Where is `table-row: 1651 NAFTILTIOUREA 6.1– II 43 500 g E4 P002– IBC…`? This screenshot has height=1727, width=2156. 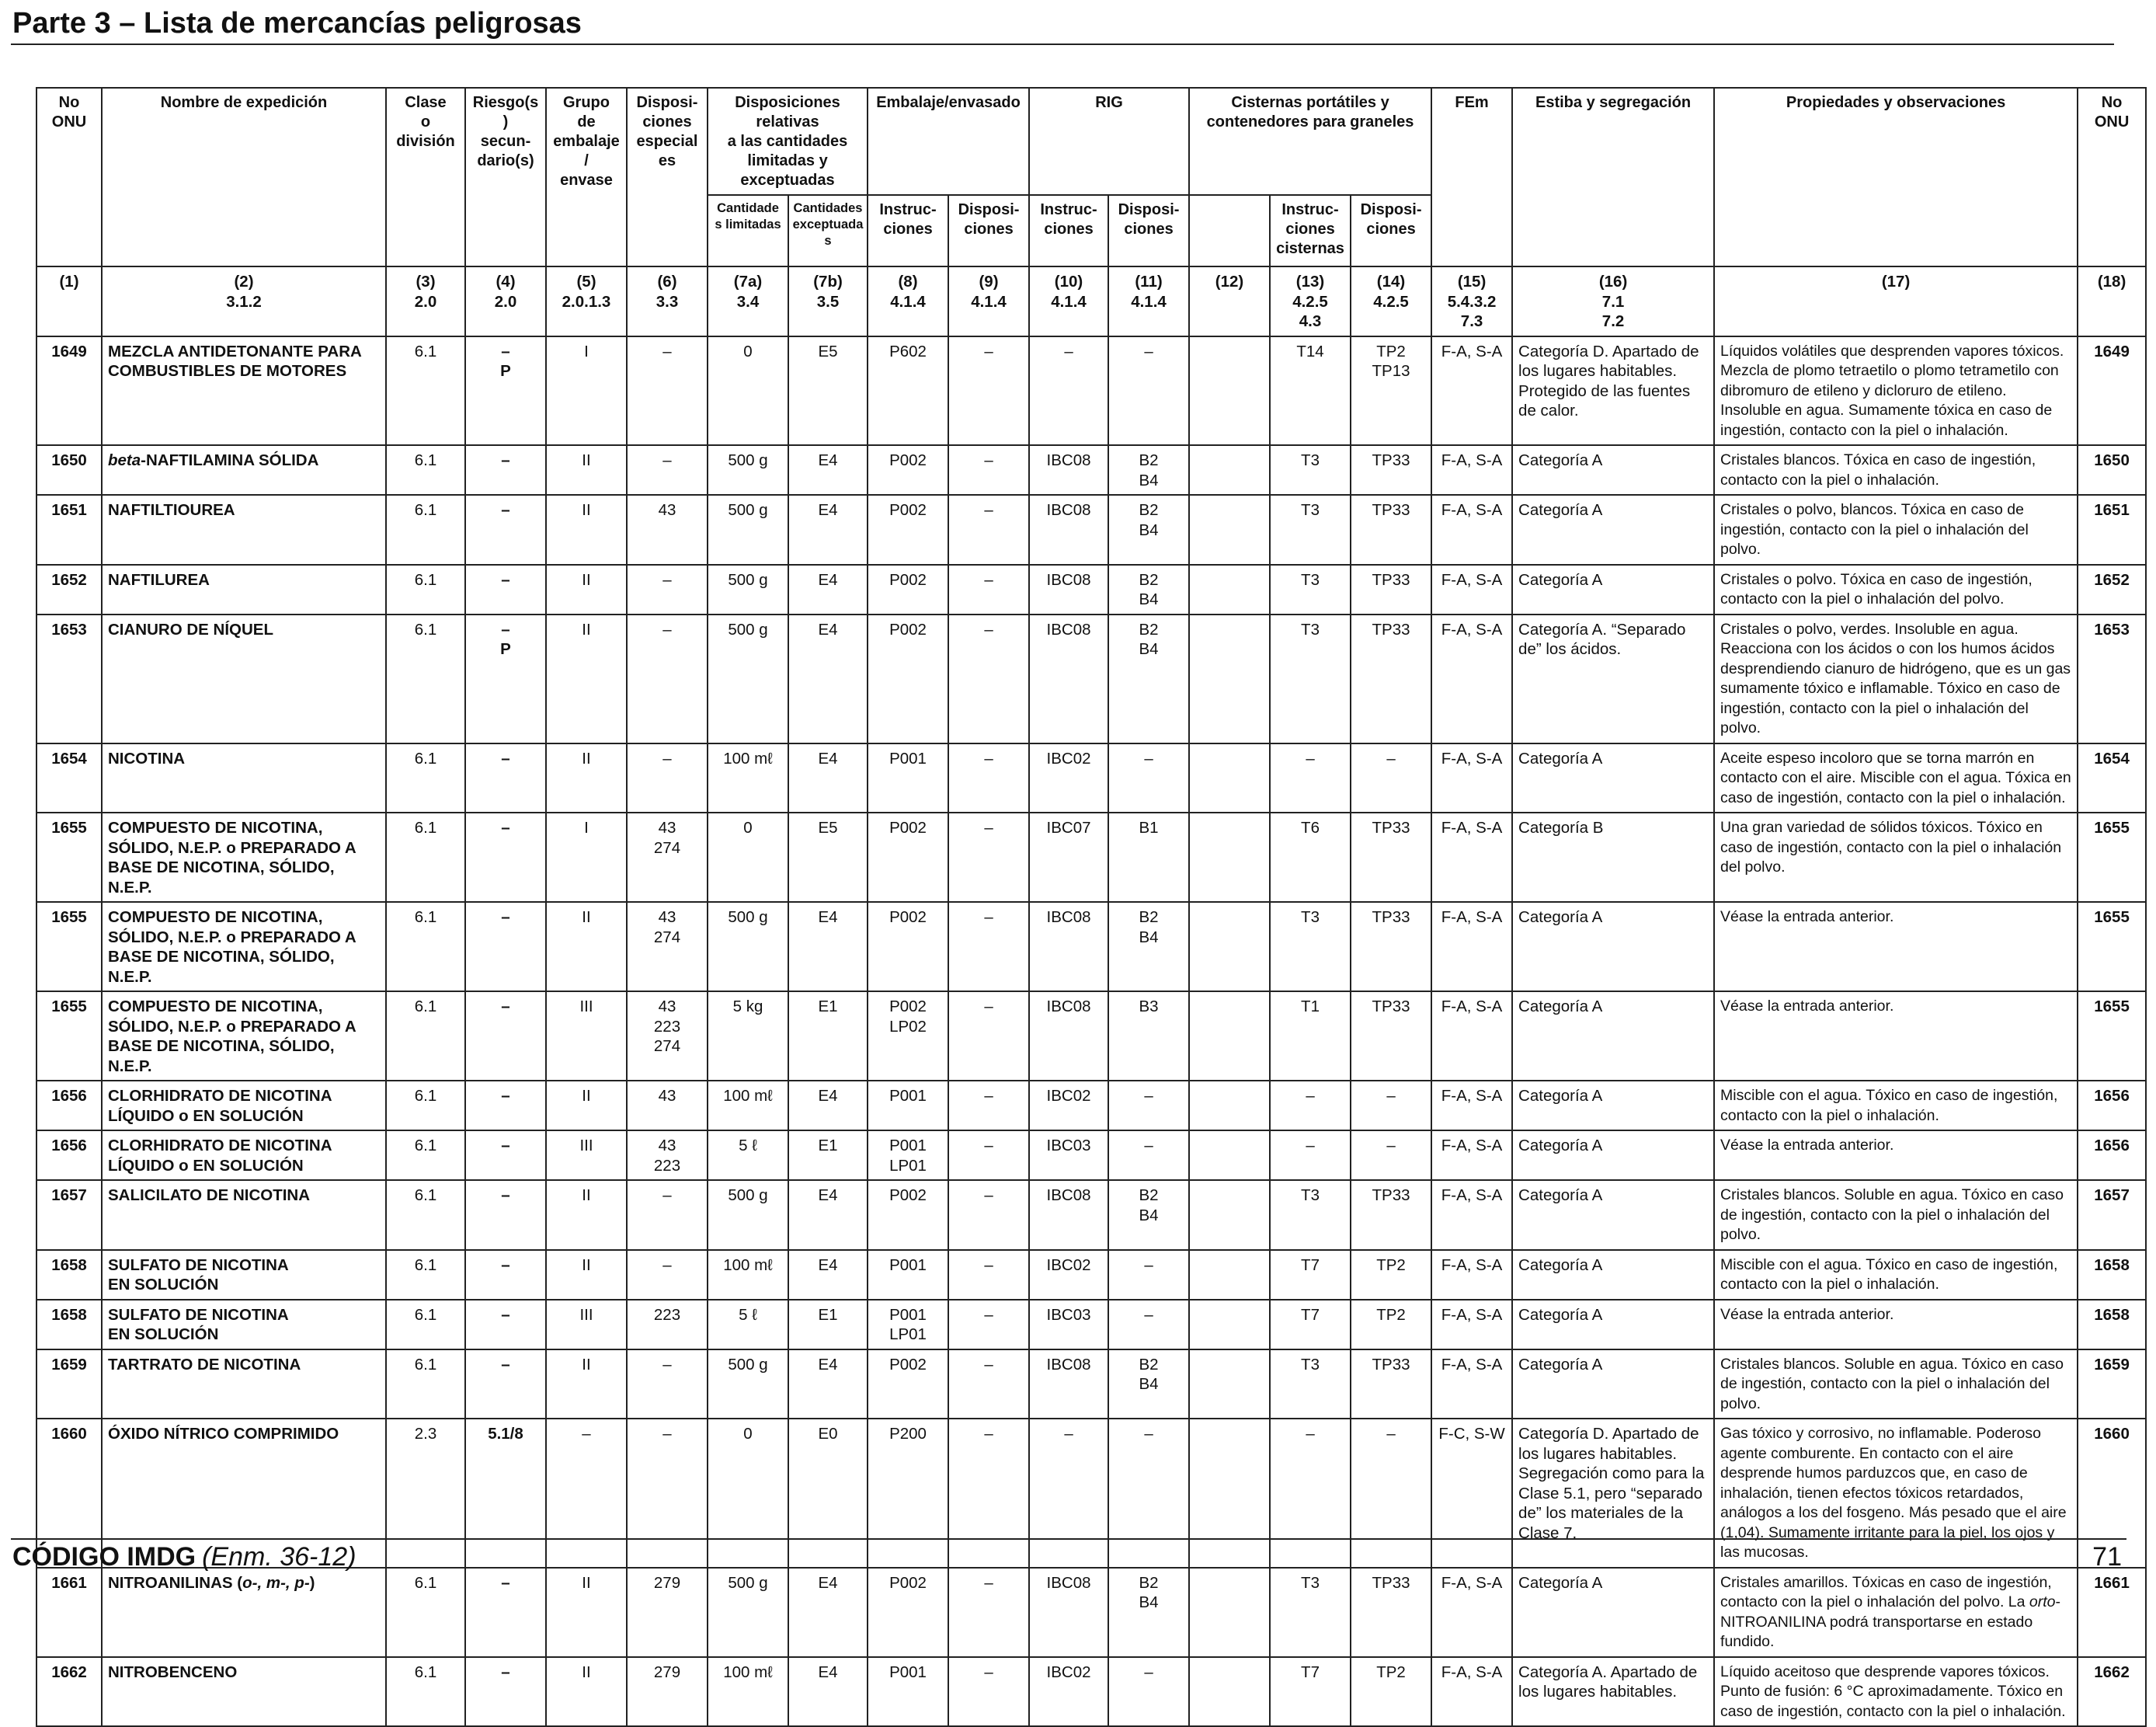 table-row: 1651 NAFTILTIOUREA 6.1– II 43 500 g E4 P002– IBC… is located at coordinates (1091, 530).